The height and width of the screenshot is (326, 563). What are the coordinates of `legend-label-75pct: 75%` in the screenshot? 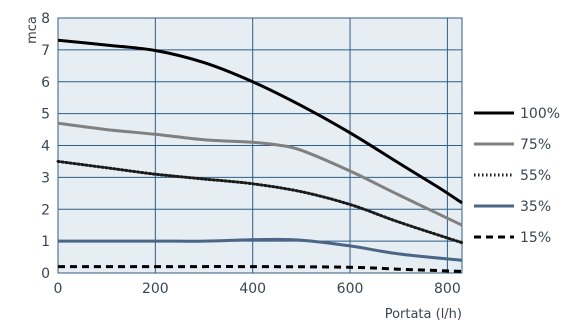 It's located at (535, 145).